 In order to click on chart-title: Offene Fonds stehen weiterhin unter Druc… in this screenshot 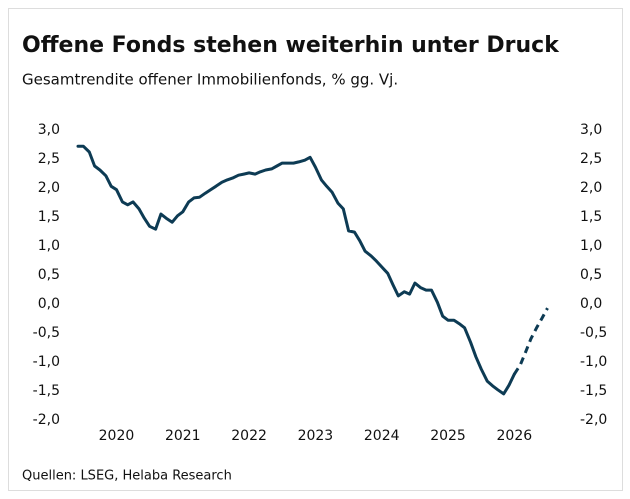, I will do `click(291, 45)`.